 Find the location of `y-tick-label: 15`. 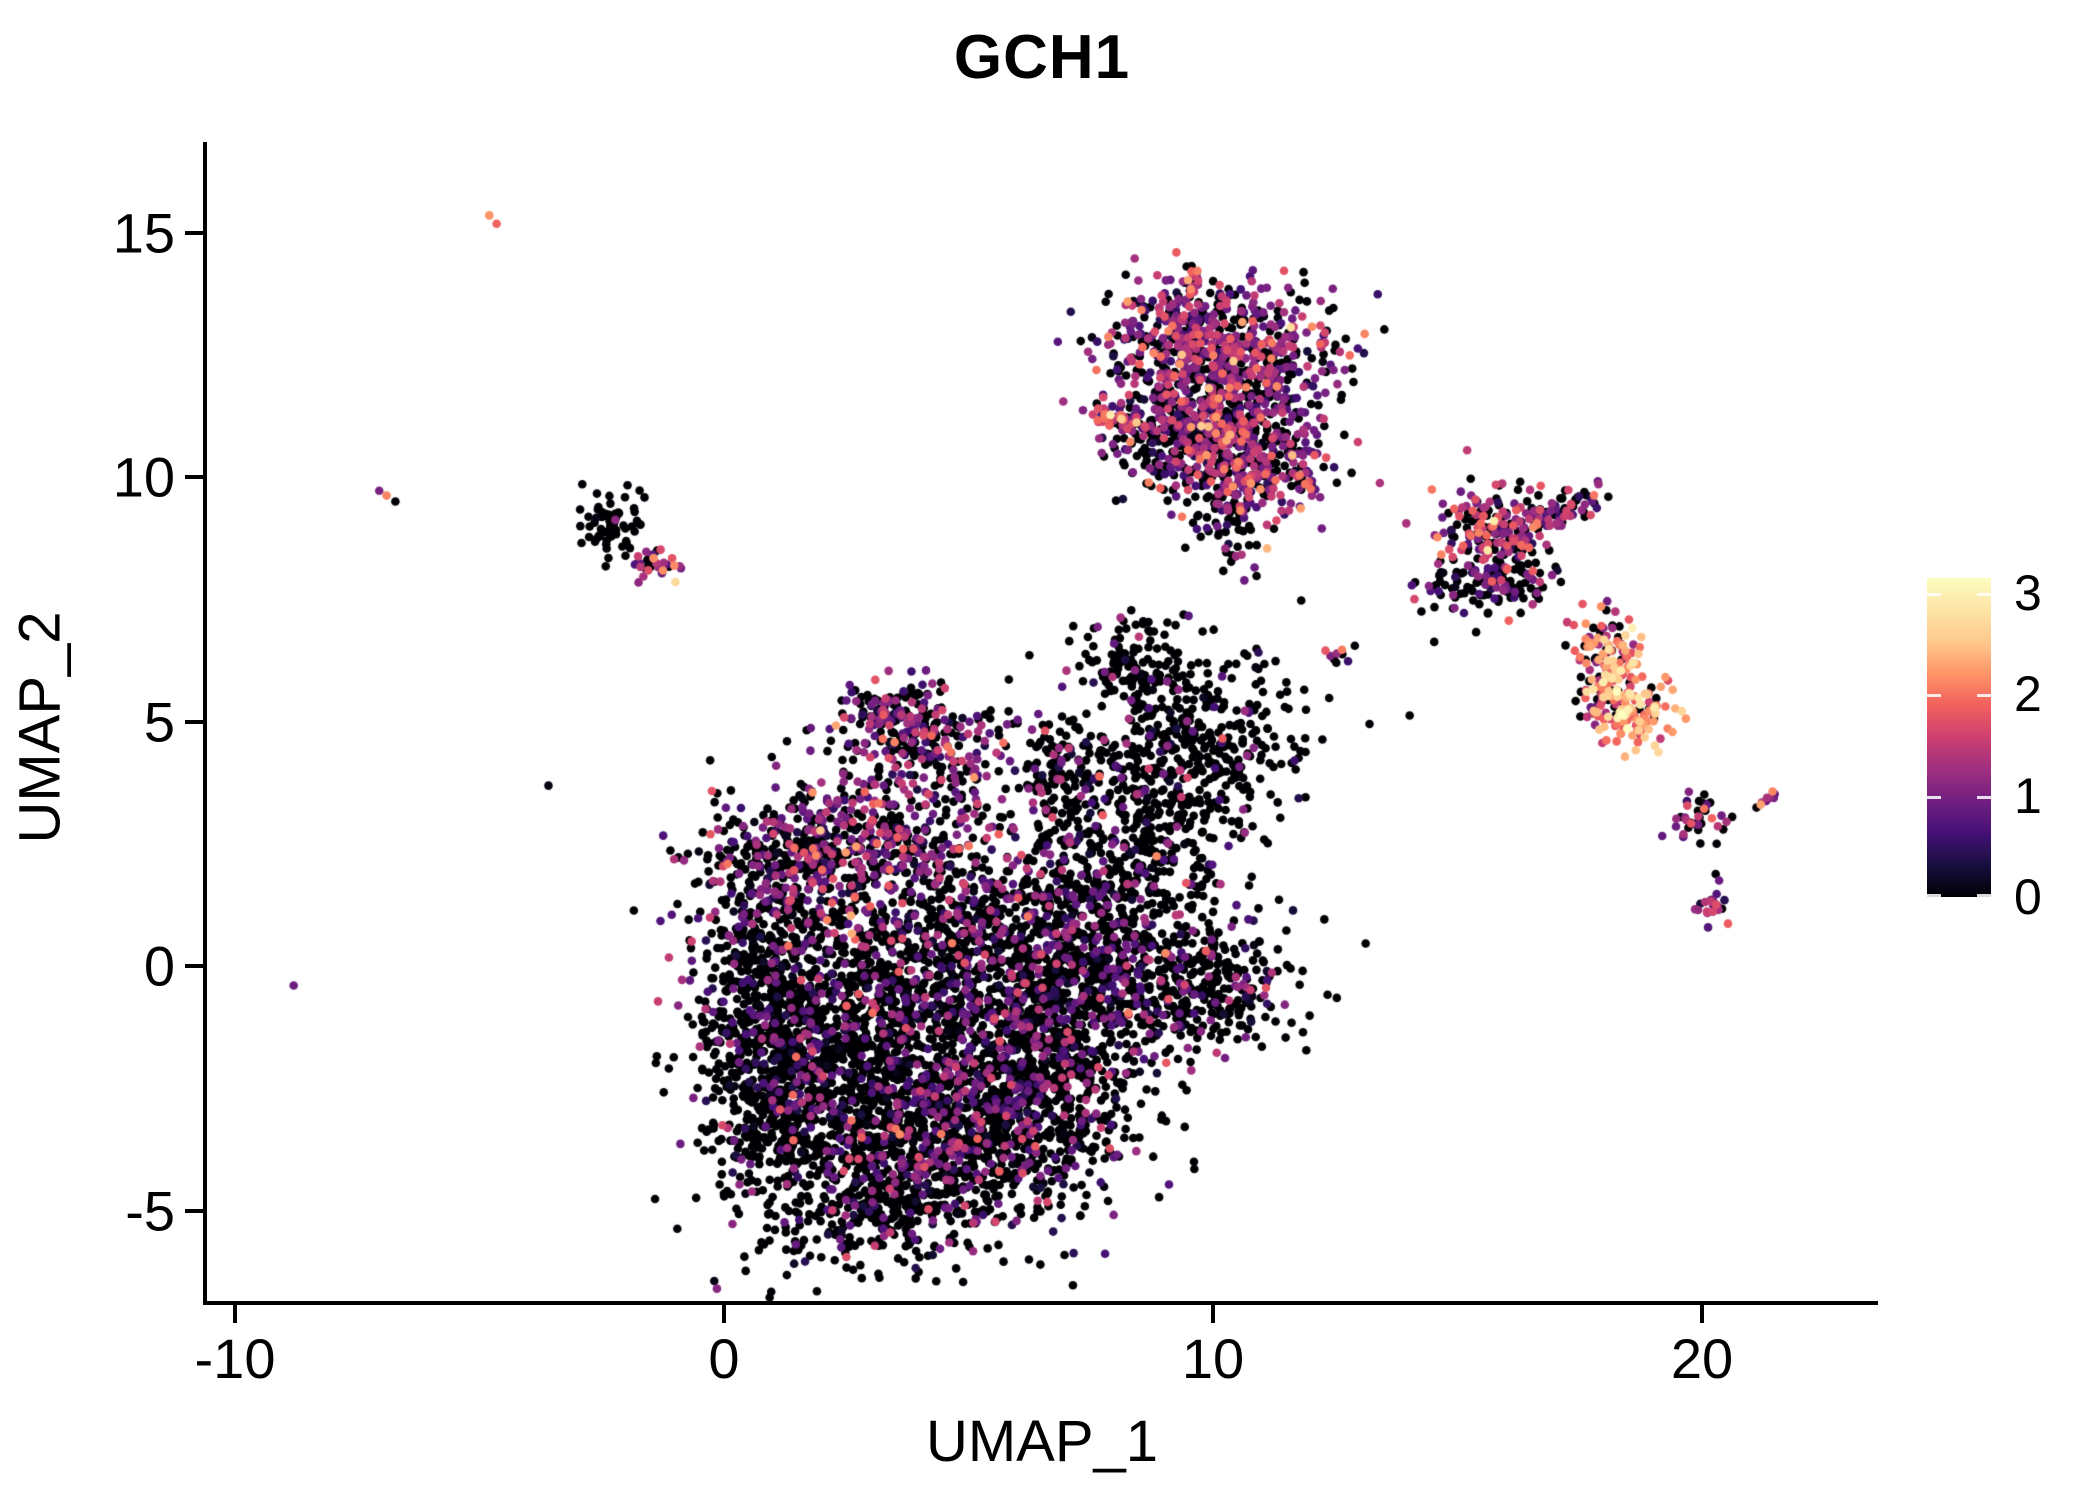

y-tick-label: 15 is located at coordinates (143, 232).